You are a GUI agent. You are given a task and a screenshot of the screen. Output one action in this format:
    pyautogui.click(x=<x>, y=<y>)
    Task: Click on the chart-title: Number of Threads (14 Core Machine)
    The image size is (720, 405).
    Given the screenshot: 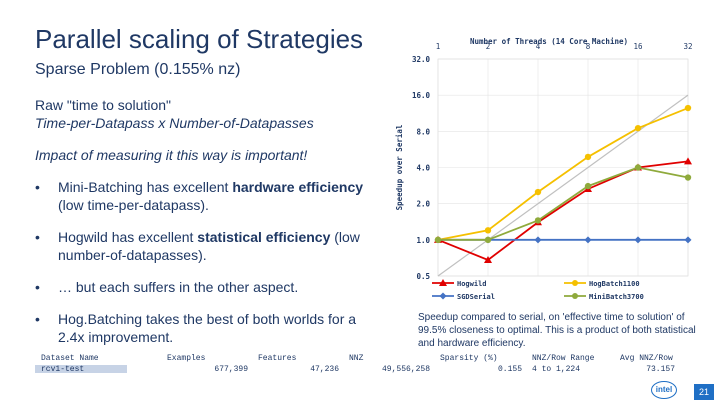 What is the action you would take?
    pyautogui.click(x=549, y=41)
    